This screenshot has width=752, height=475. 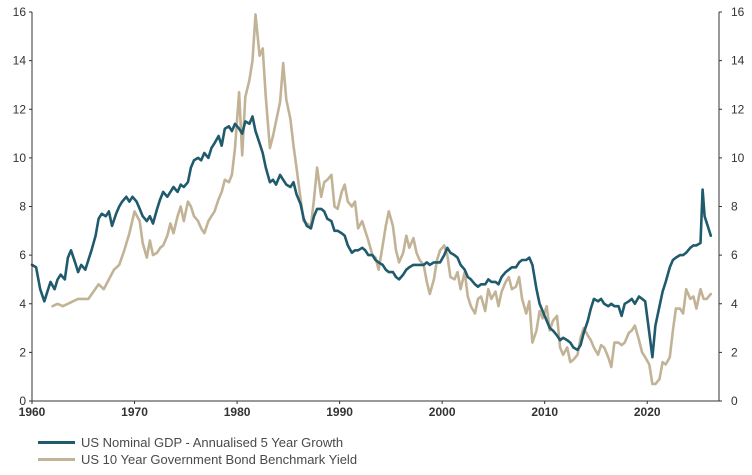 I want to click on y-tick-label-right: 4, so click(x=734, y=304).